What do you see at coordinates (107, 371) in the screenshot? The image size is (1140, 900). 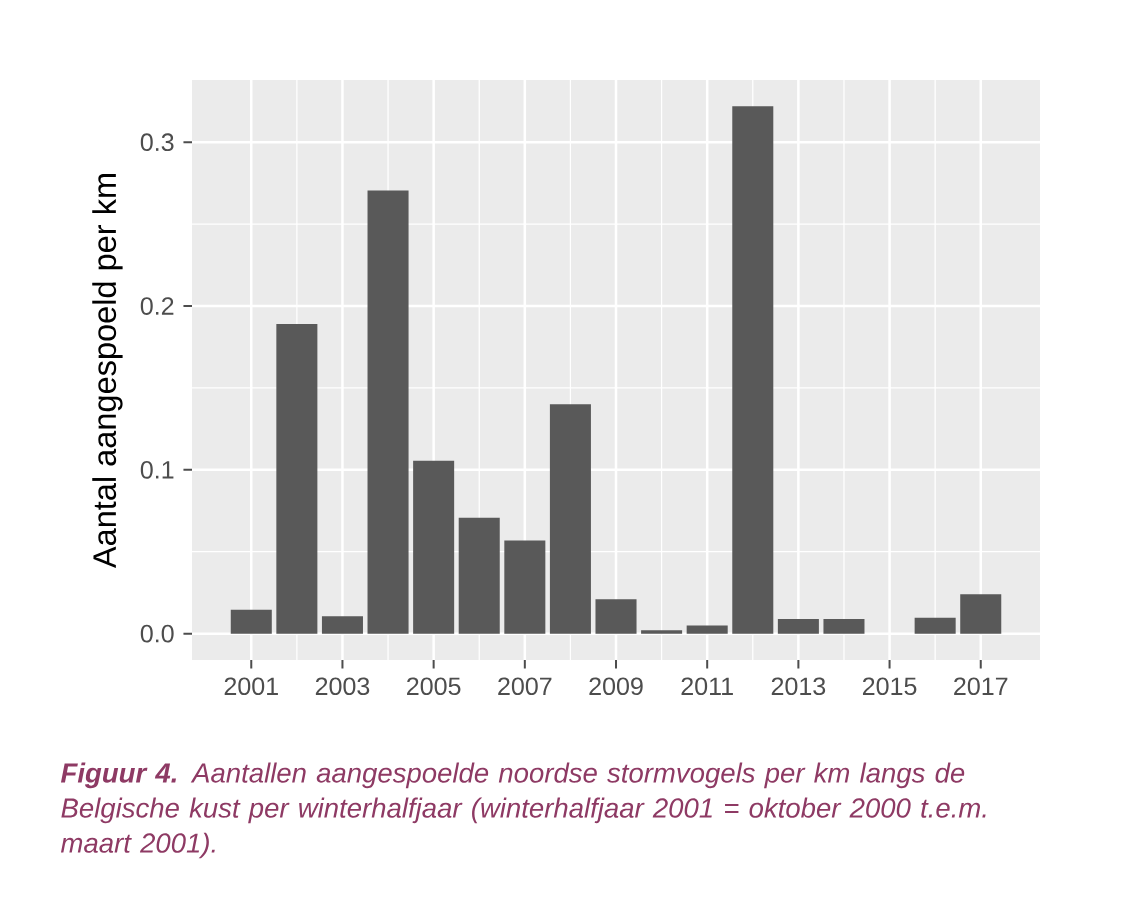 I see `y-axis-title: Aantal aangespoeld per km` at bounding box center [107, 371].